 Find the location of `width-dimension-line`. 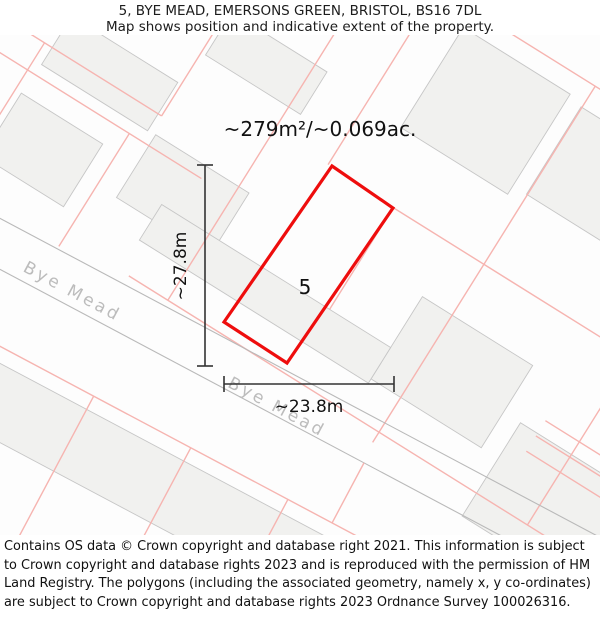

width-dimension-line is located at coordinates (309, 384).